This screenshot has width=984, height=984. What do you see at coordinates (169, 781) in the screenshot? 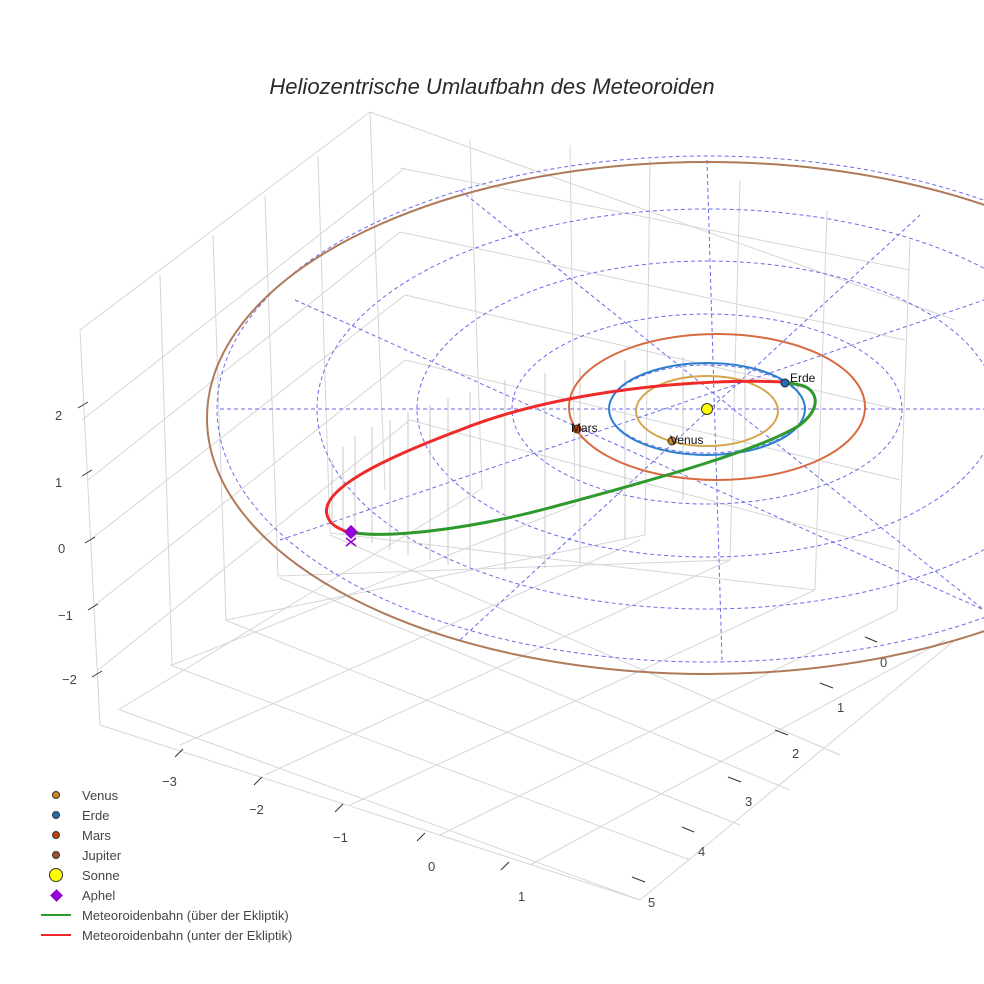
I see `svg-text: −3` at bounding box center [169, 781].